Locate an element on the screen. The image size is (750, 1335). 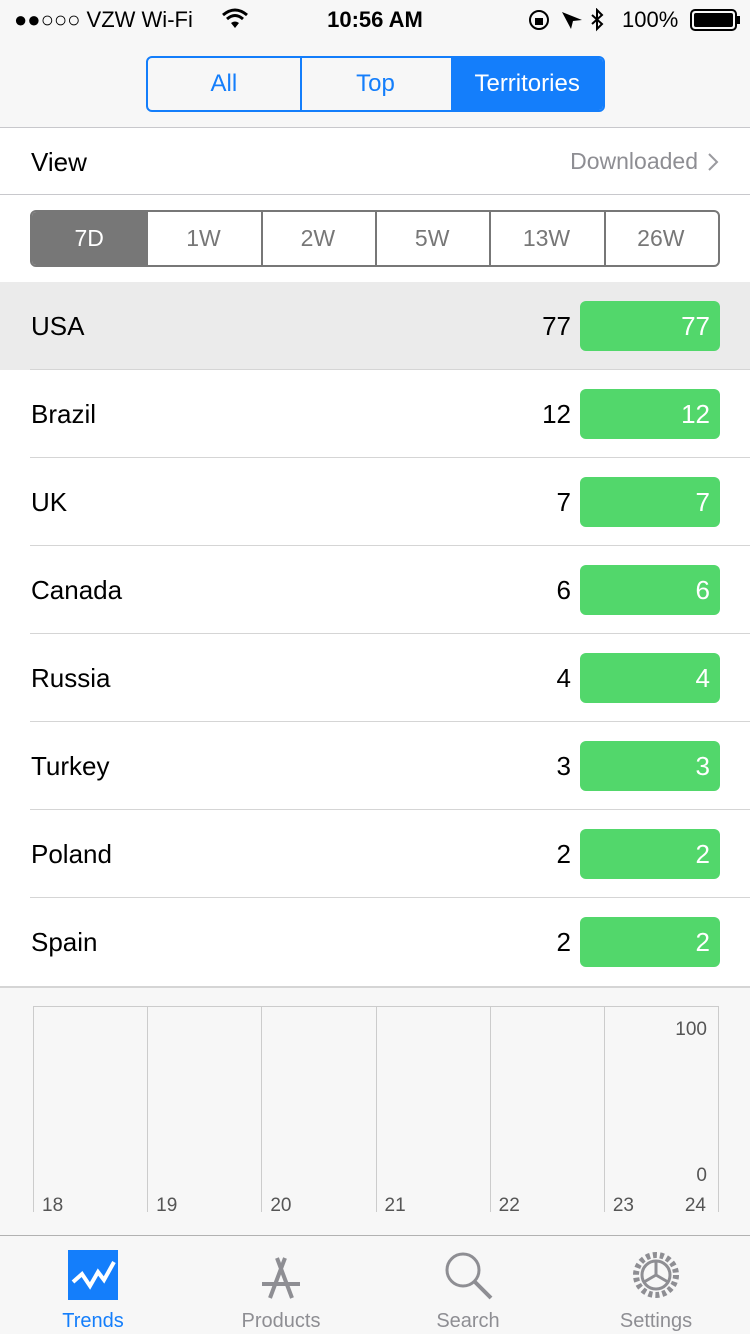
period-label: 26W is located at coordinates (661, 238).